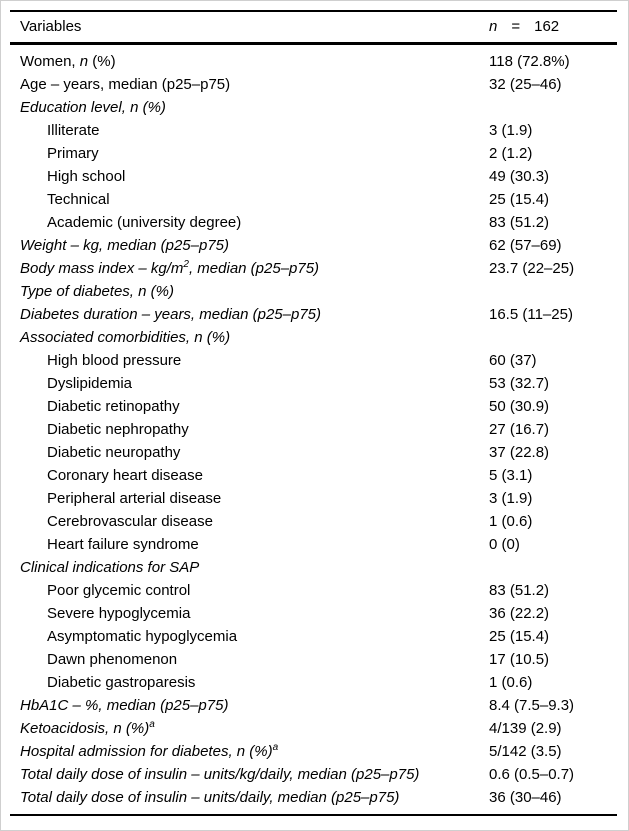 This screenshot has height=831, width=629. What do you see at coordinates (519, 613) in the screenshot?
I see `row-value: 36 (22.2)` at bounding box center [519, 613].